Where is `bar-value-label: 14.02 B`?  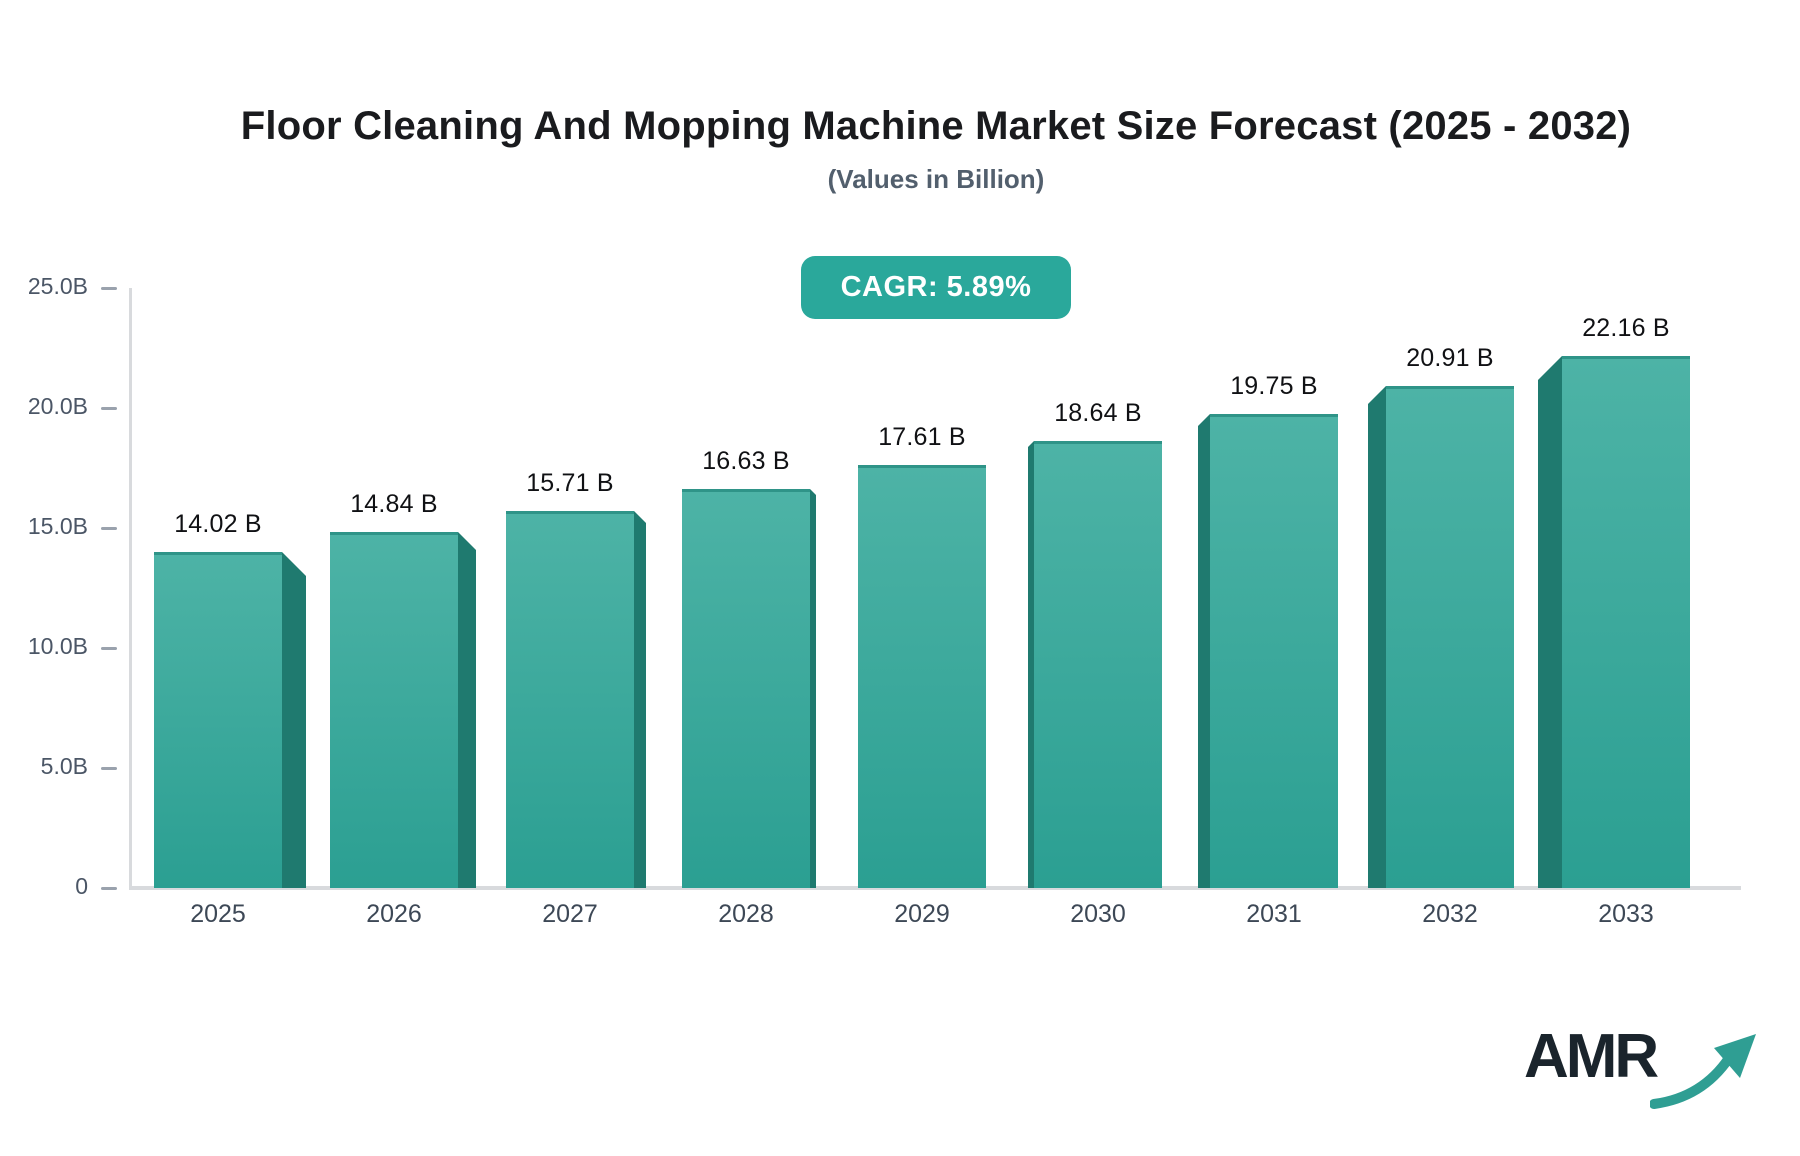
bar-value-label: 14.02 B is located at coordinates (218, 524).